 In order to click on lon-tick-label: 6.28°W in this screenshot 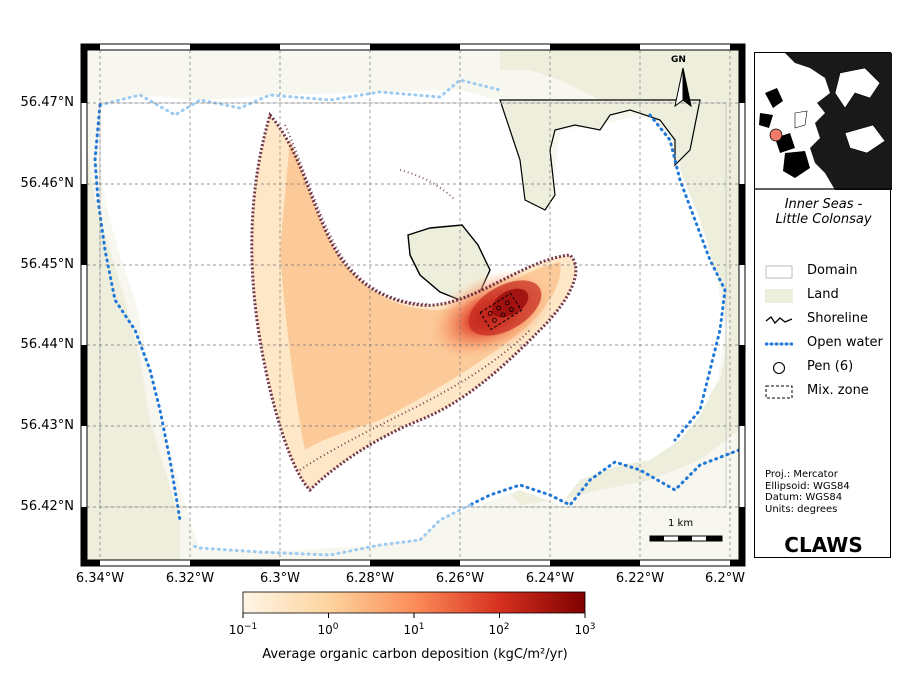, I will do `click(370, 578)`.